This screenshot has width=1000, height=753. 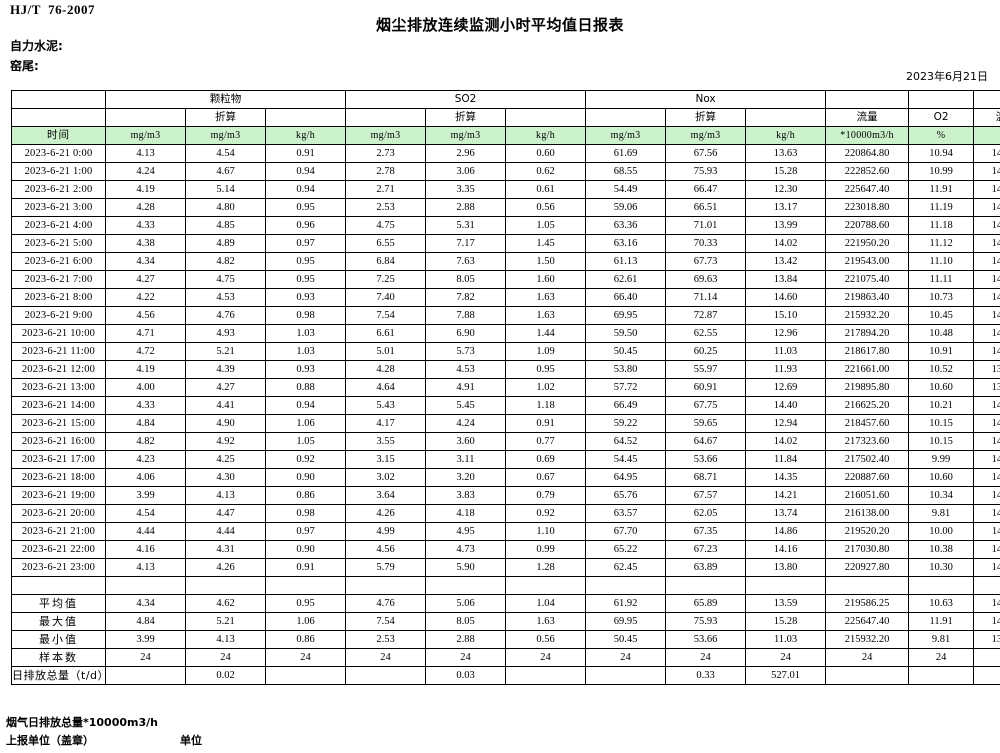 What do you see at coordinates (145, 243) in the screenshot?
I see `cell-pm-measured: 4.38` at bounding box center [145, 243].